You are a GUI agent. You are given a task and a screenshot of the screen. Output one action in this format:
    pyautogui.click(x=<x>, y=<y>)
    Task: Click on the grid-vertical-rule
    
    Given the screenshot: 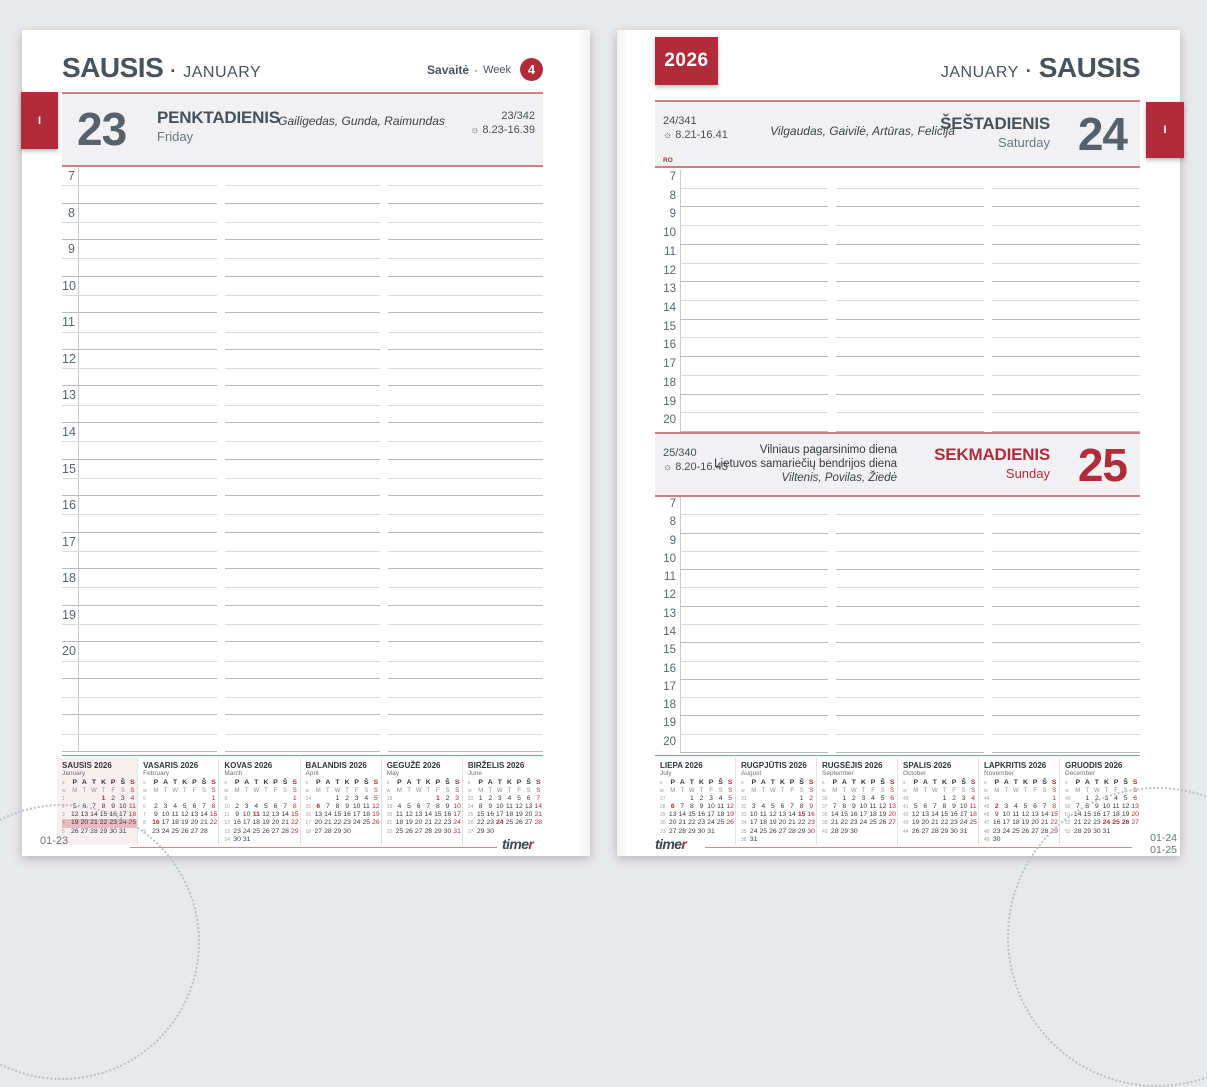 What is the action you would take?
    pyautogui.click(x=78, y=459)
    